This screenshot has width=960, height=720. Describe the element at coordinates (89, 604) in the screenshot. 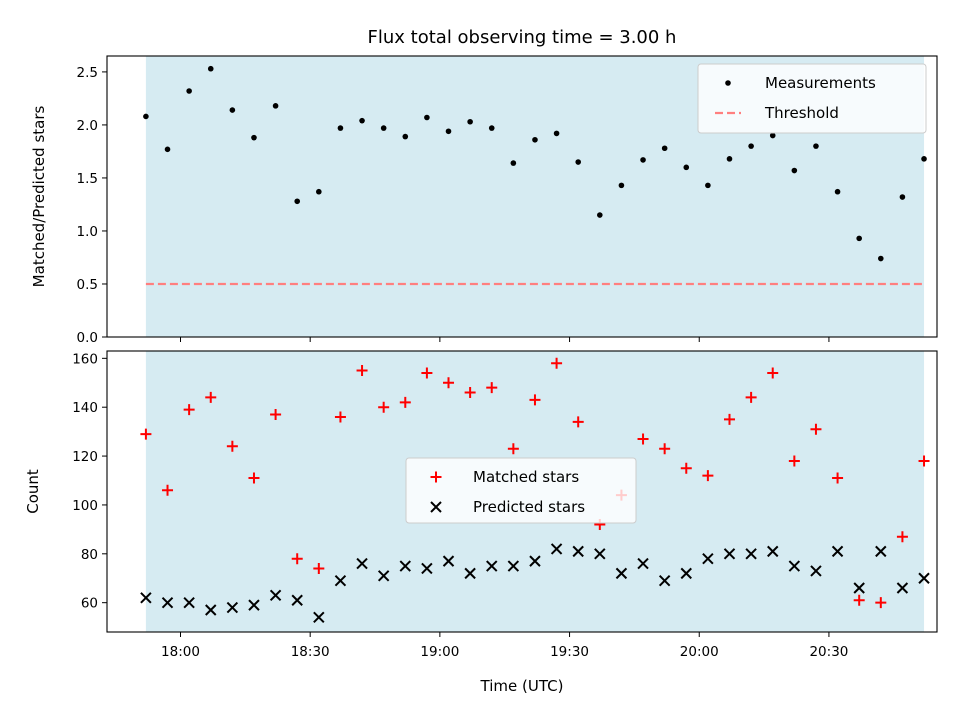

I see `y-tick-label: 60` at that location.